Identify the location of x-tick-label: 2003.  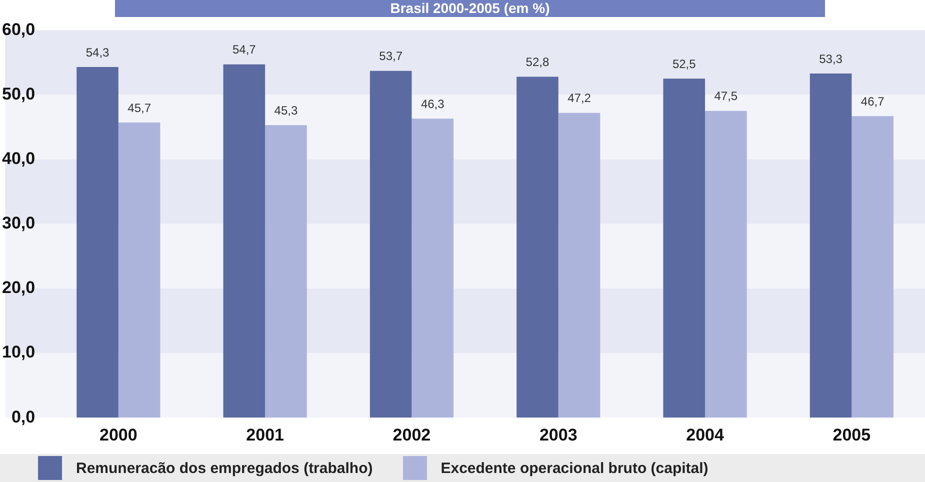
(558, 434).